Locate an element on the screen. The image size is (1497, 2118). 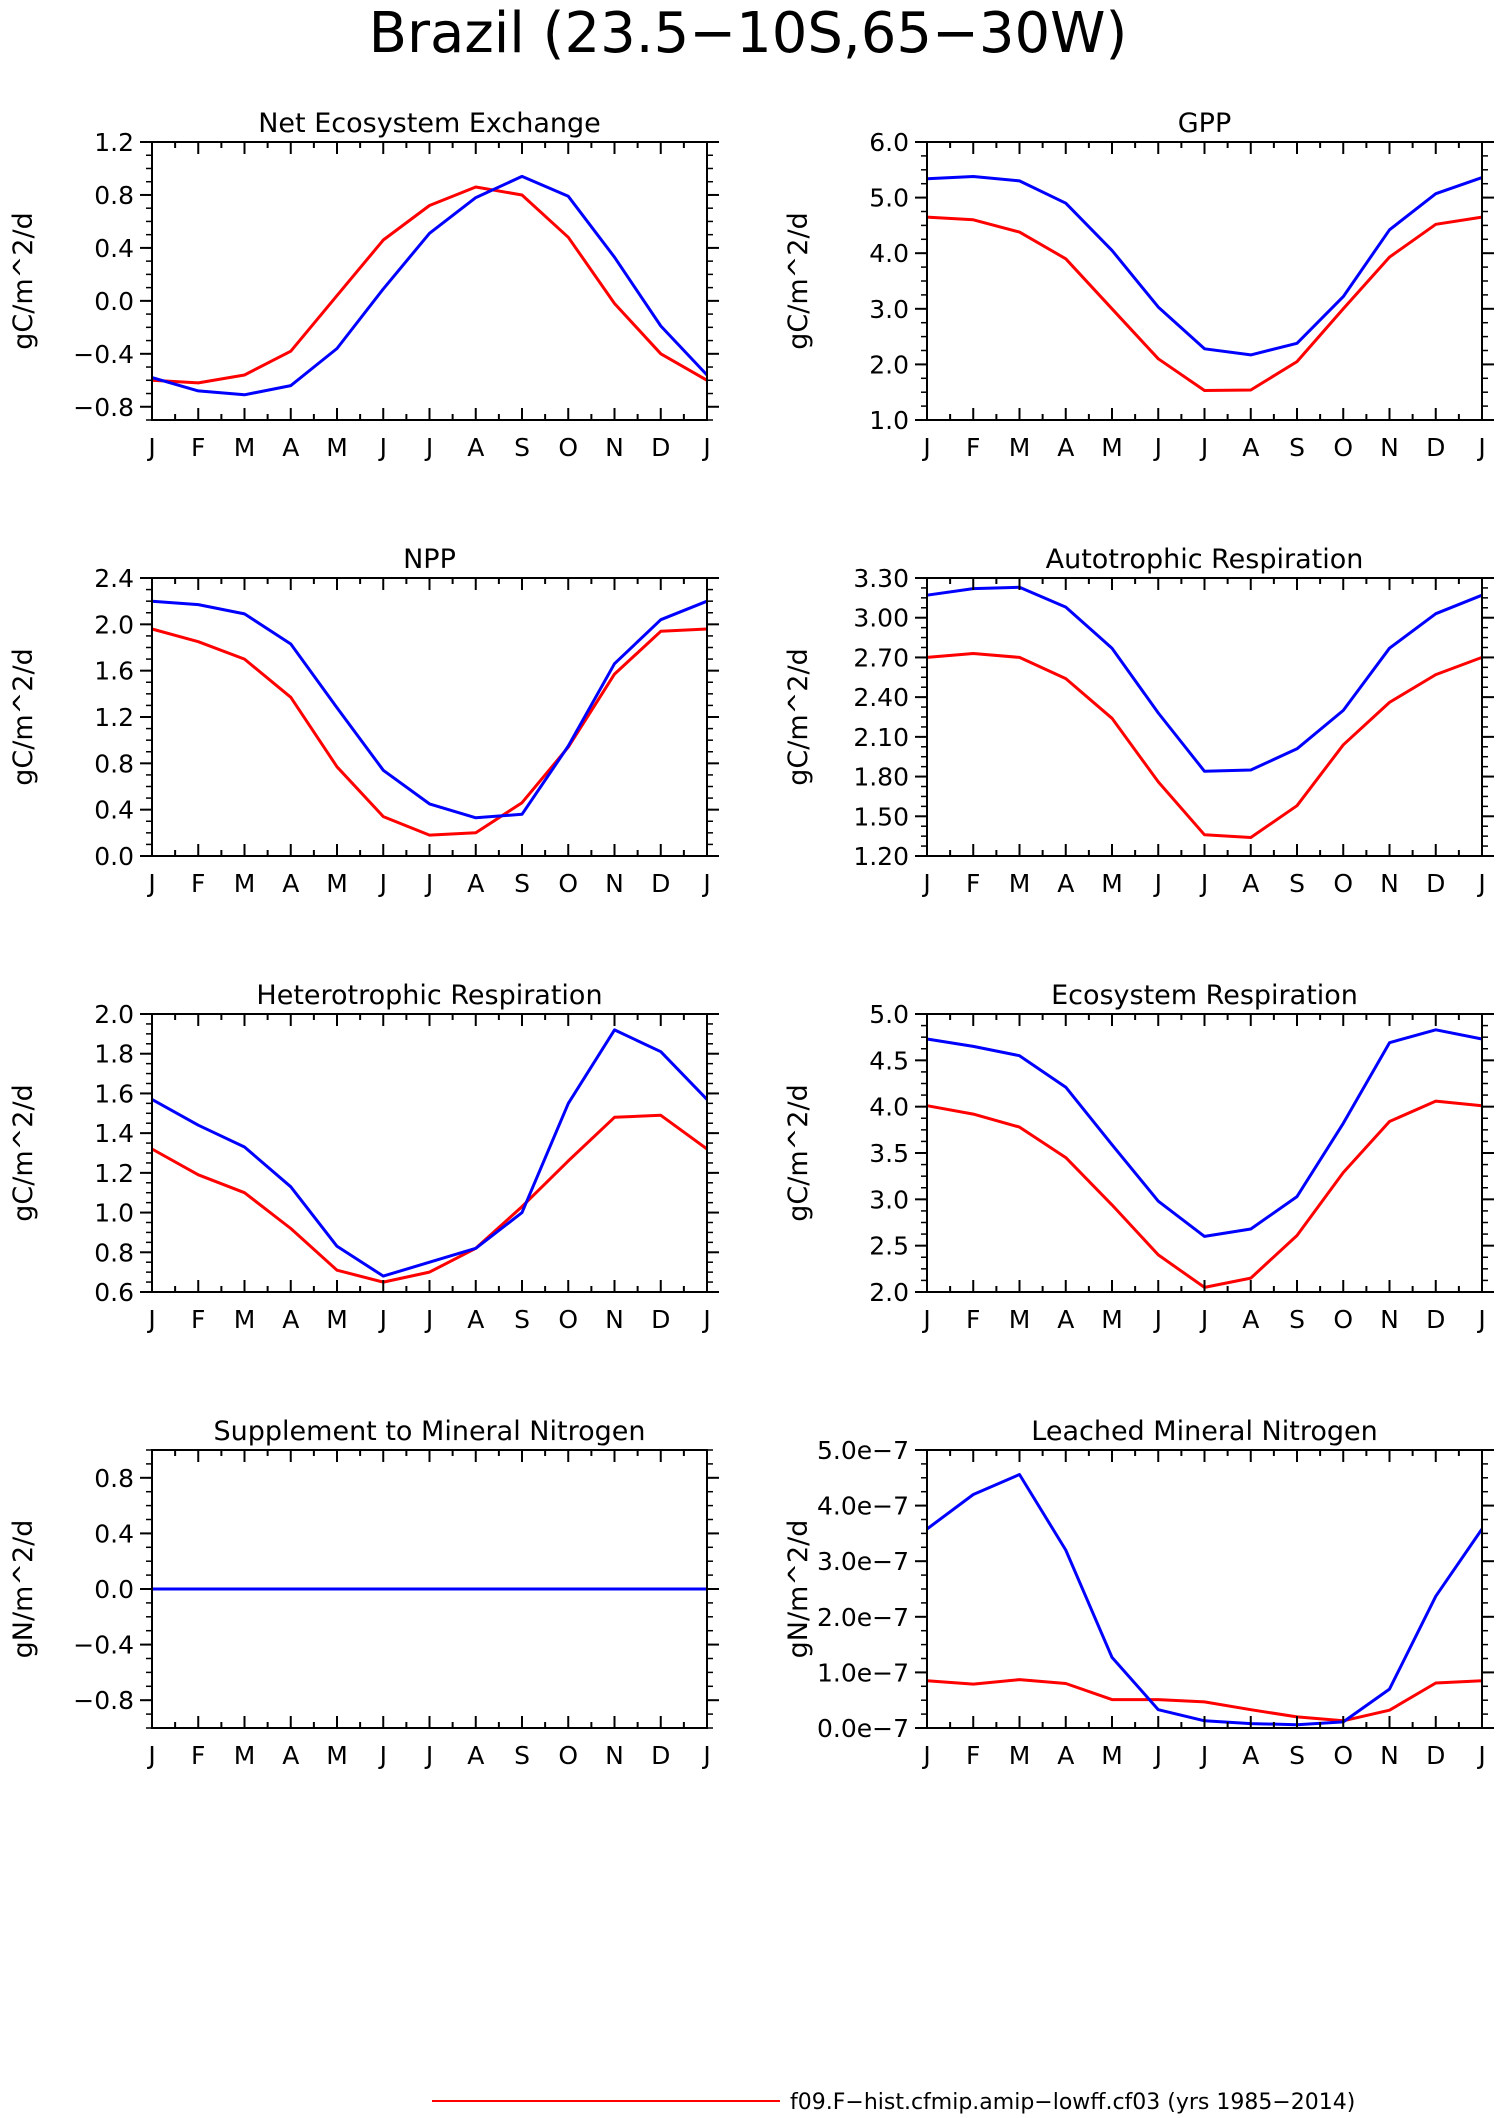
y-tick-label: 1.4 is located at coordinates (114, 1133).